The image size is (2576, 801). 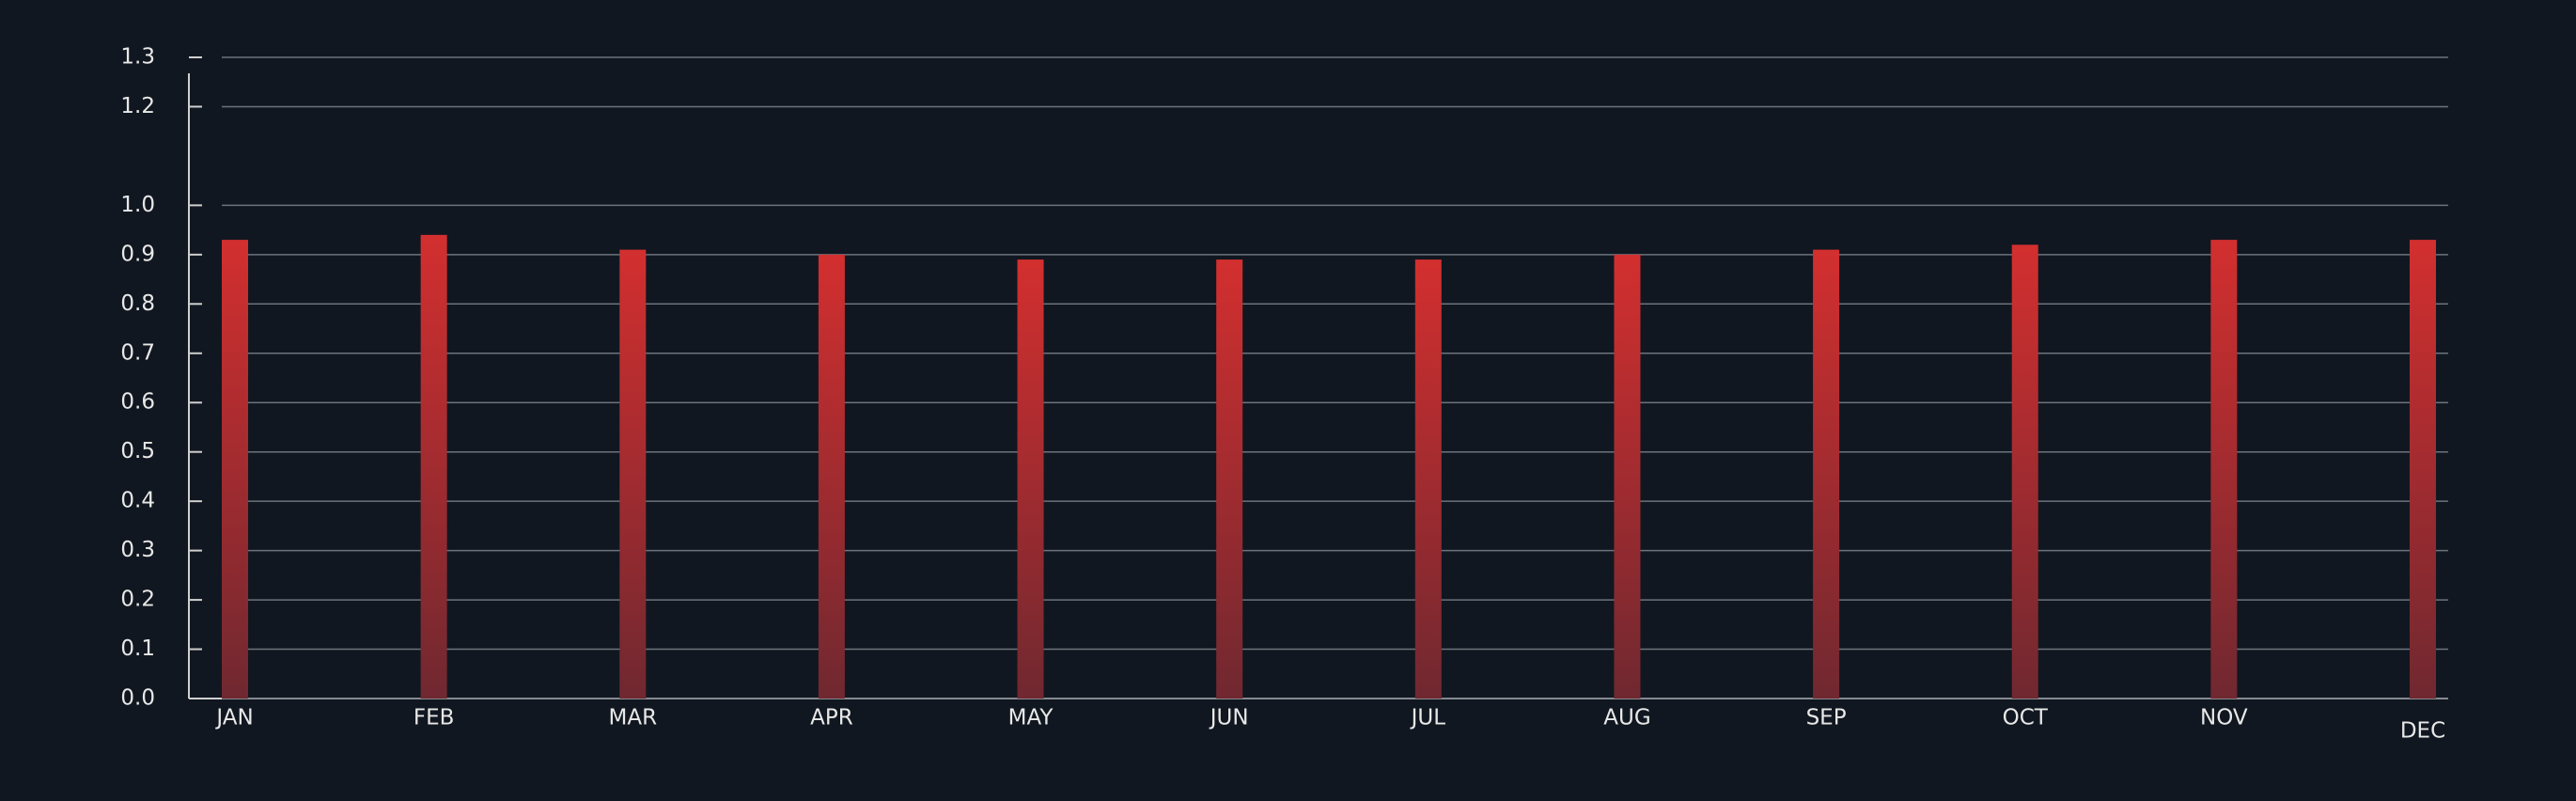 What do you see at coordinates (137, 254) in the screenshot?
I see `y-tick-label: 0.9` at bounding box center [137, 254].